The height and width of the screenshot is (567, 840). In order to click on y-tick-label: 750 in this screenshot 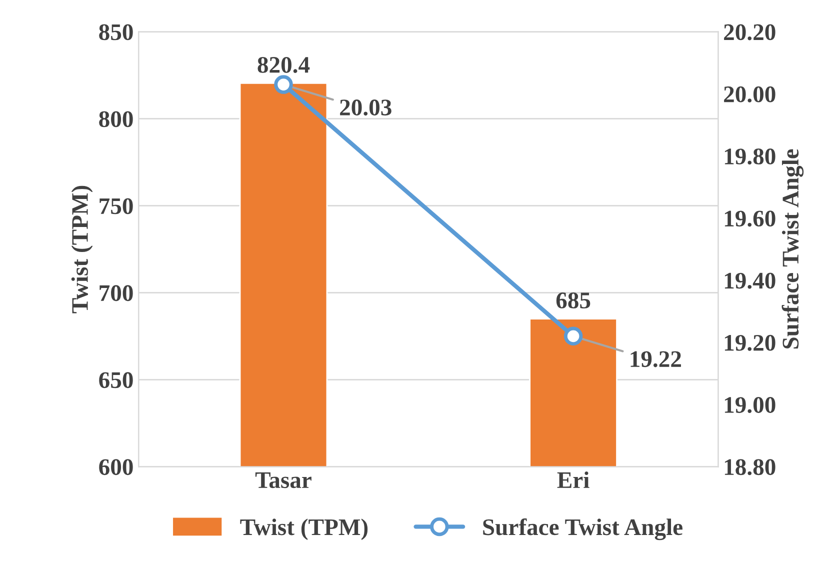, I will do `click(116, 206)`.